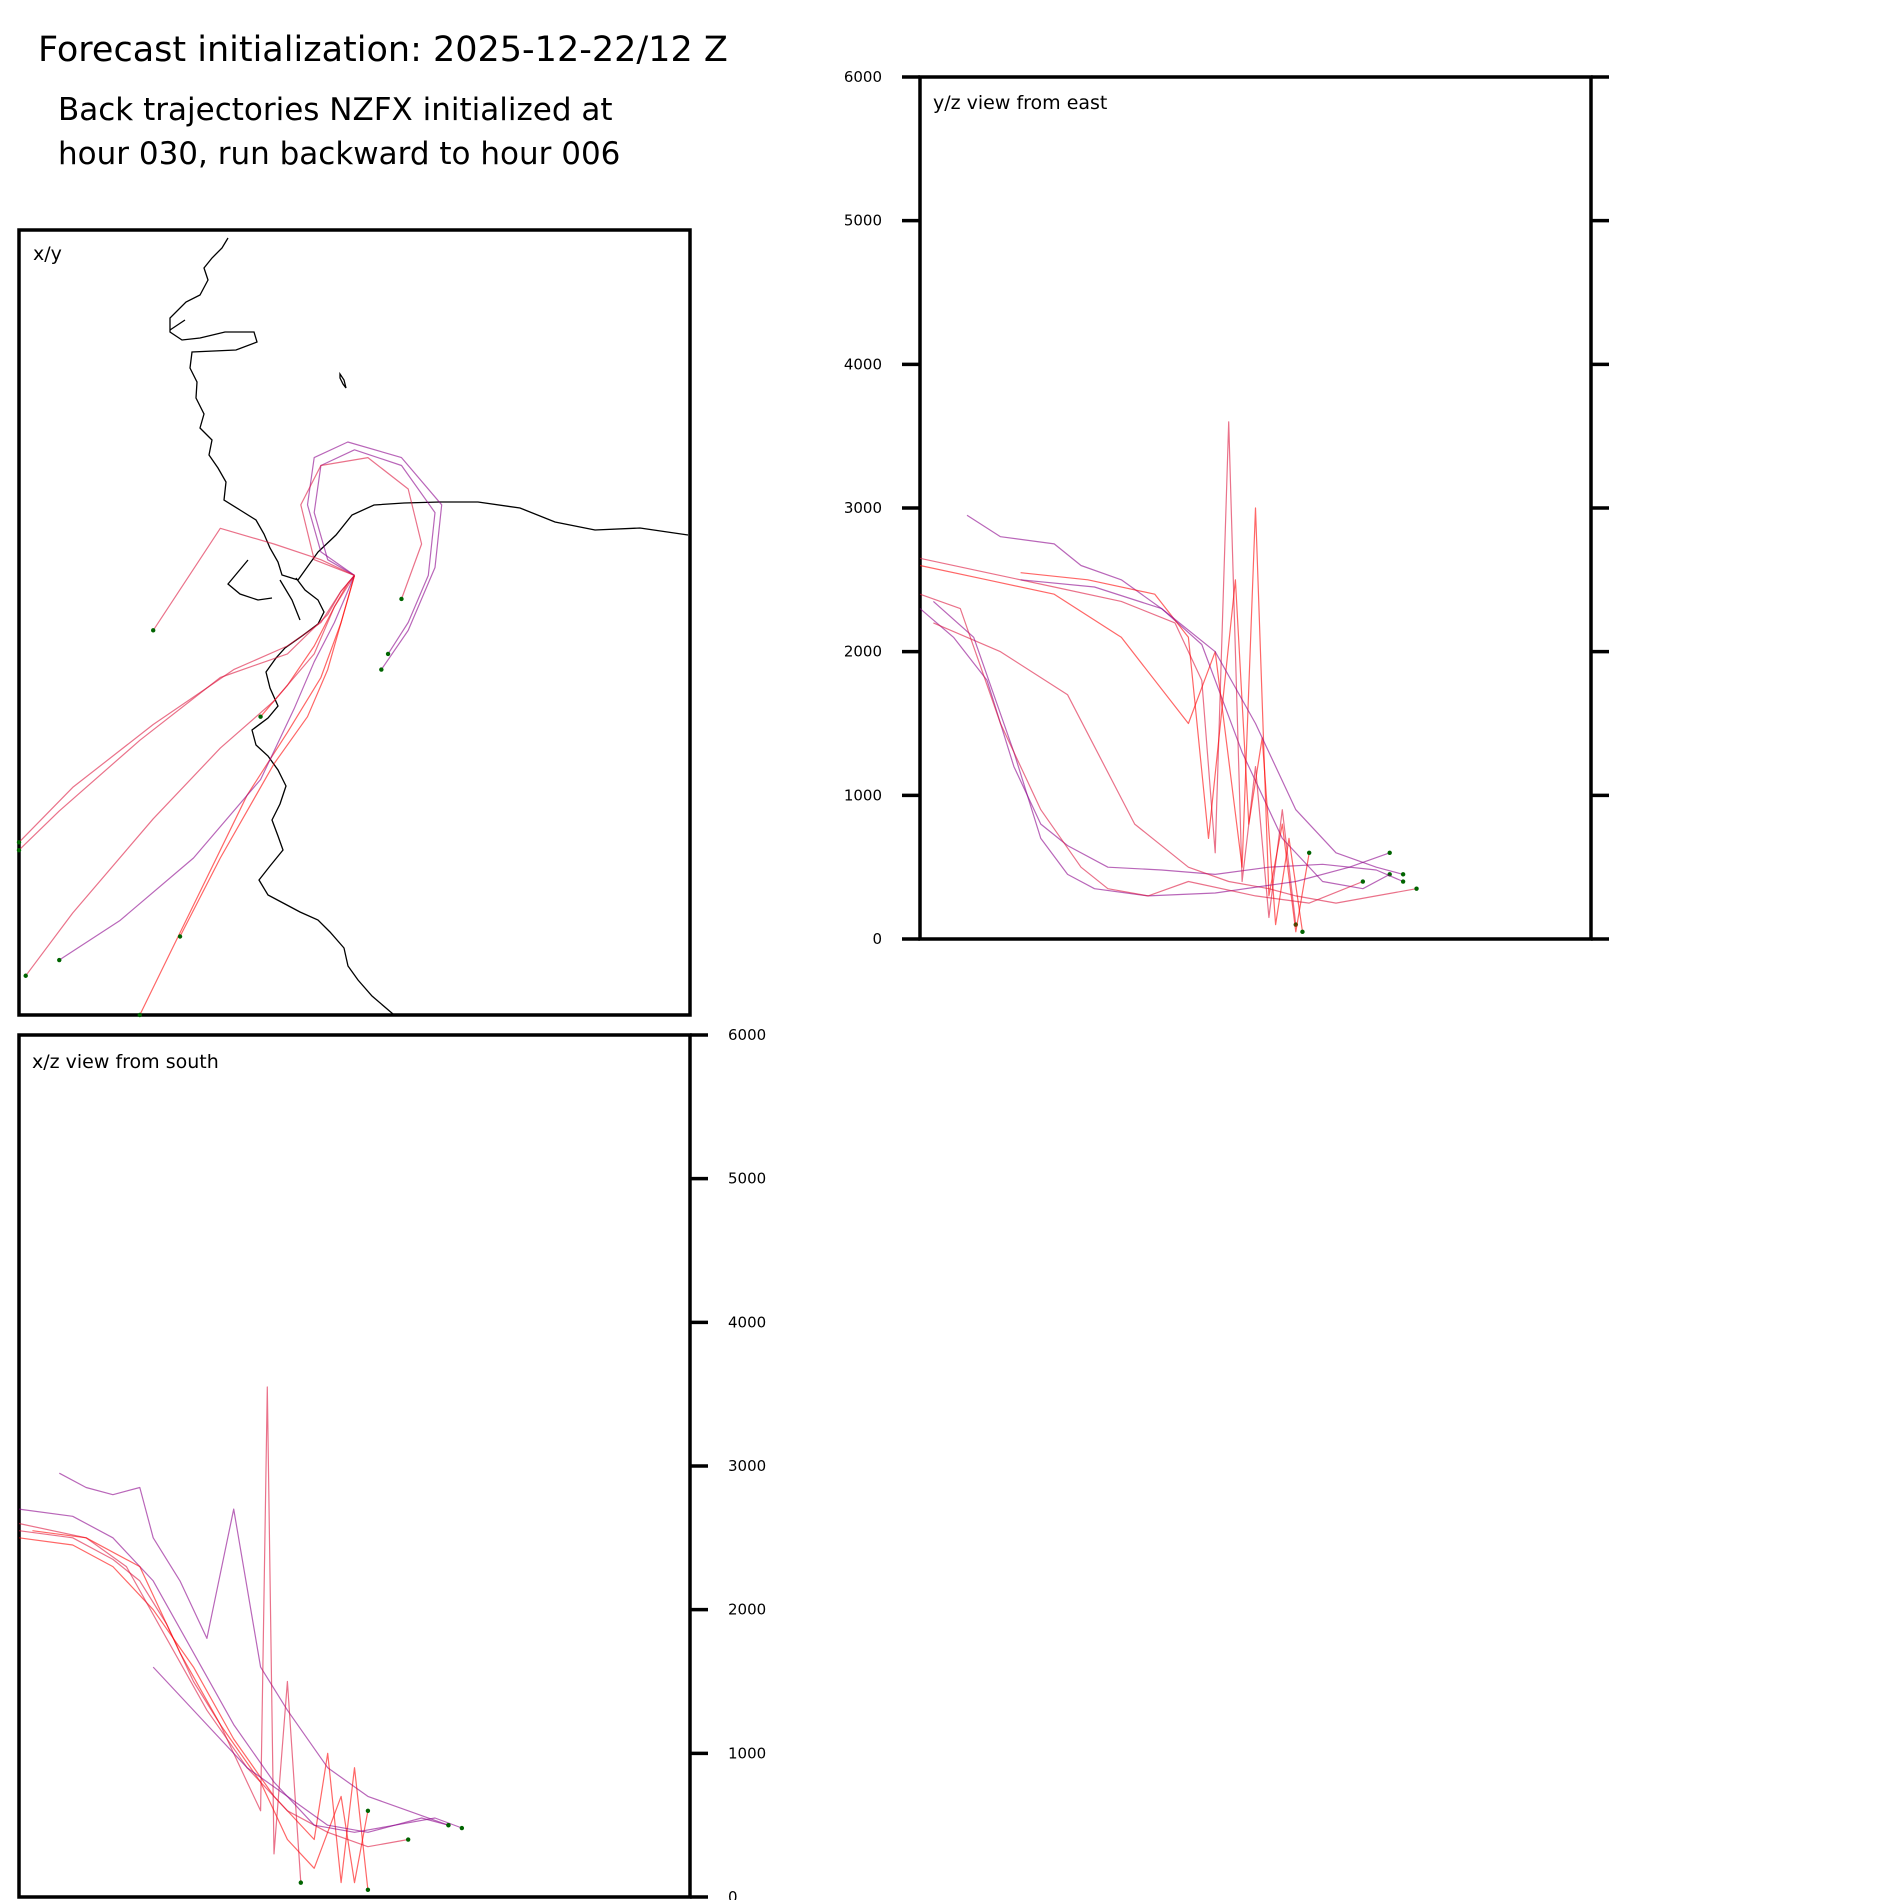 The image size is (1900, 1900). Describe the element at coordinates (153, 630) in the screenshot. I see `xy-trajectory-10-endpoint` at that location.